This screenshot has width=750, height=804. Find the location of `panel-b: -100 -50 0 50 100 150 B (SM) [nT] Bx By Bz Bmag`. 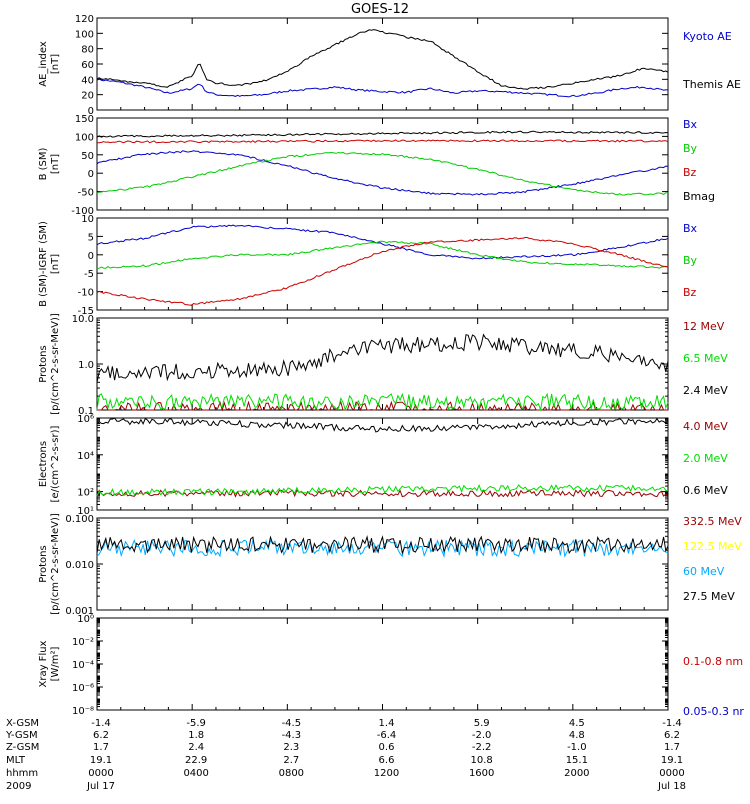

panel-b: -100 -50 0 50 100 150 B (SM) [nT] Bx By Bz Bmag is located at coordinates (376, 165).